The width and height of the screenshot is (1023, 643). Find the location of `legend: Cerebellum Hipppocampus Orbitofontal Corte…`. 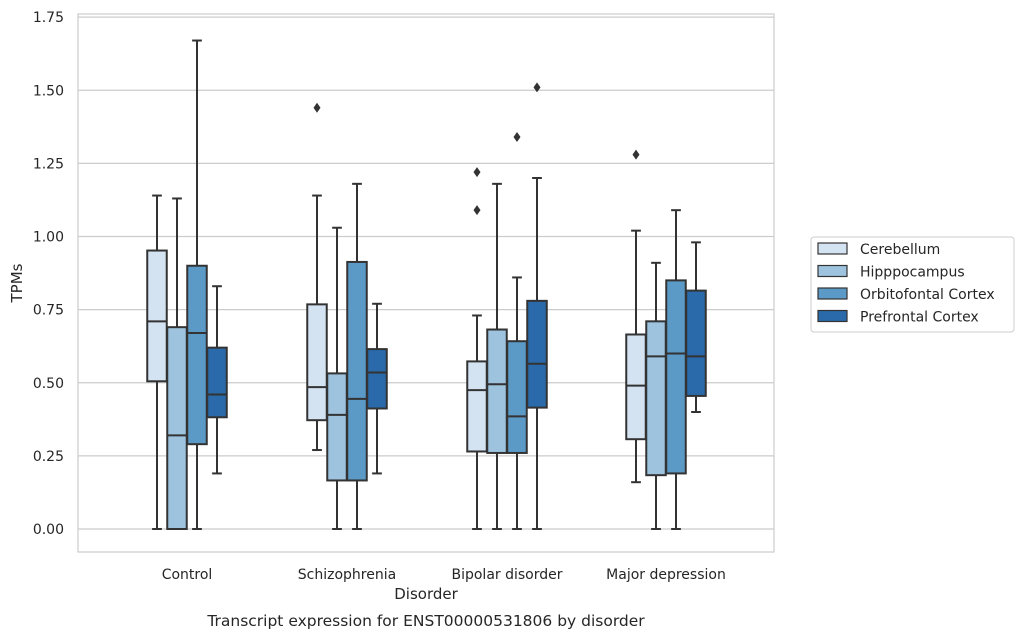

legend: Cerebellum Hipppocampus Orbitofontal Corte… is located at coordinates (912, 284).